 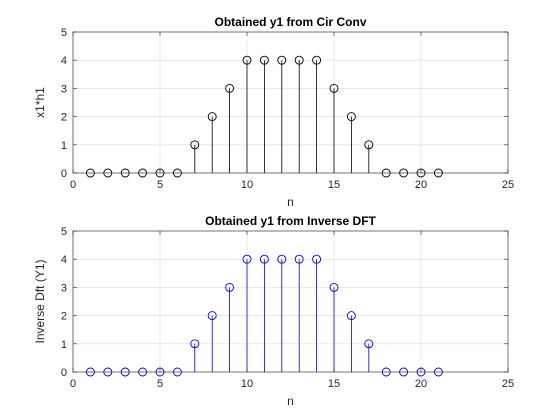 What do you see at coordinates (40, 301) in the screenshot?
I see `y-axis-label: Inverse Dft (Y1)` at bounding box center [40, 301].